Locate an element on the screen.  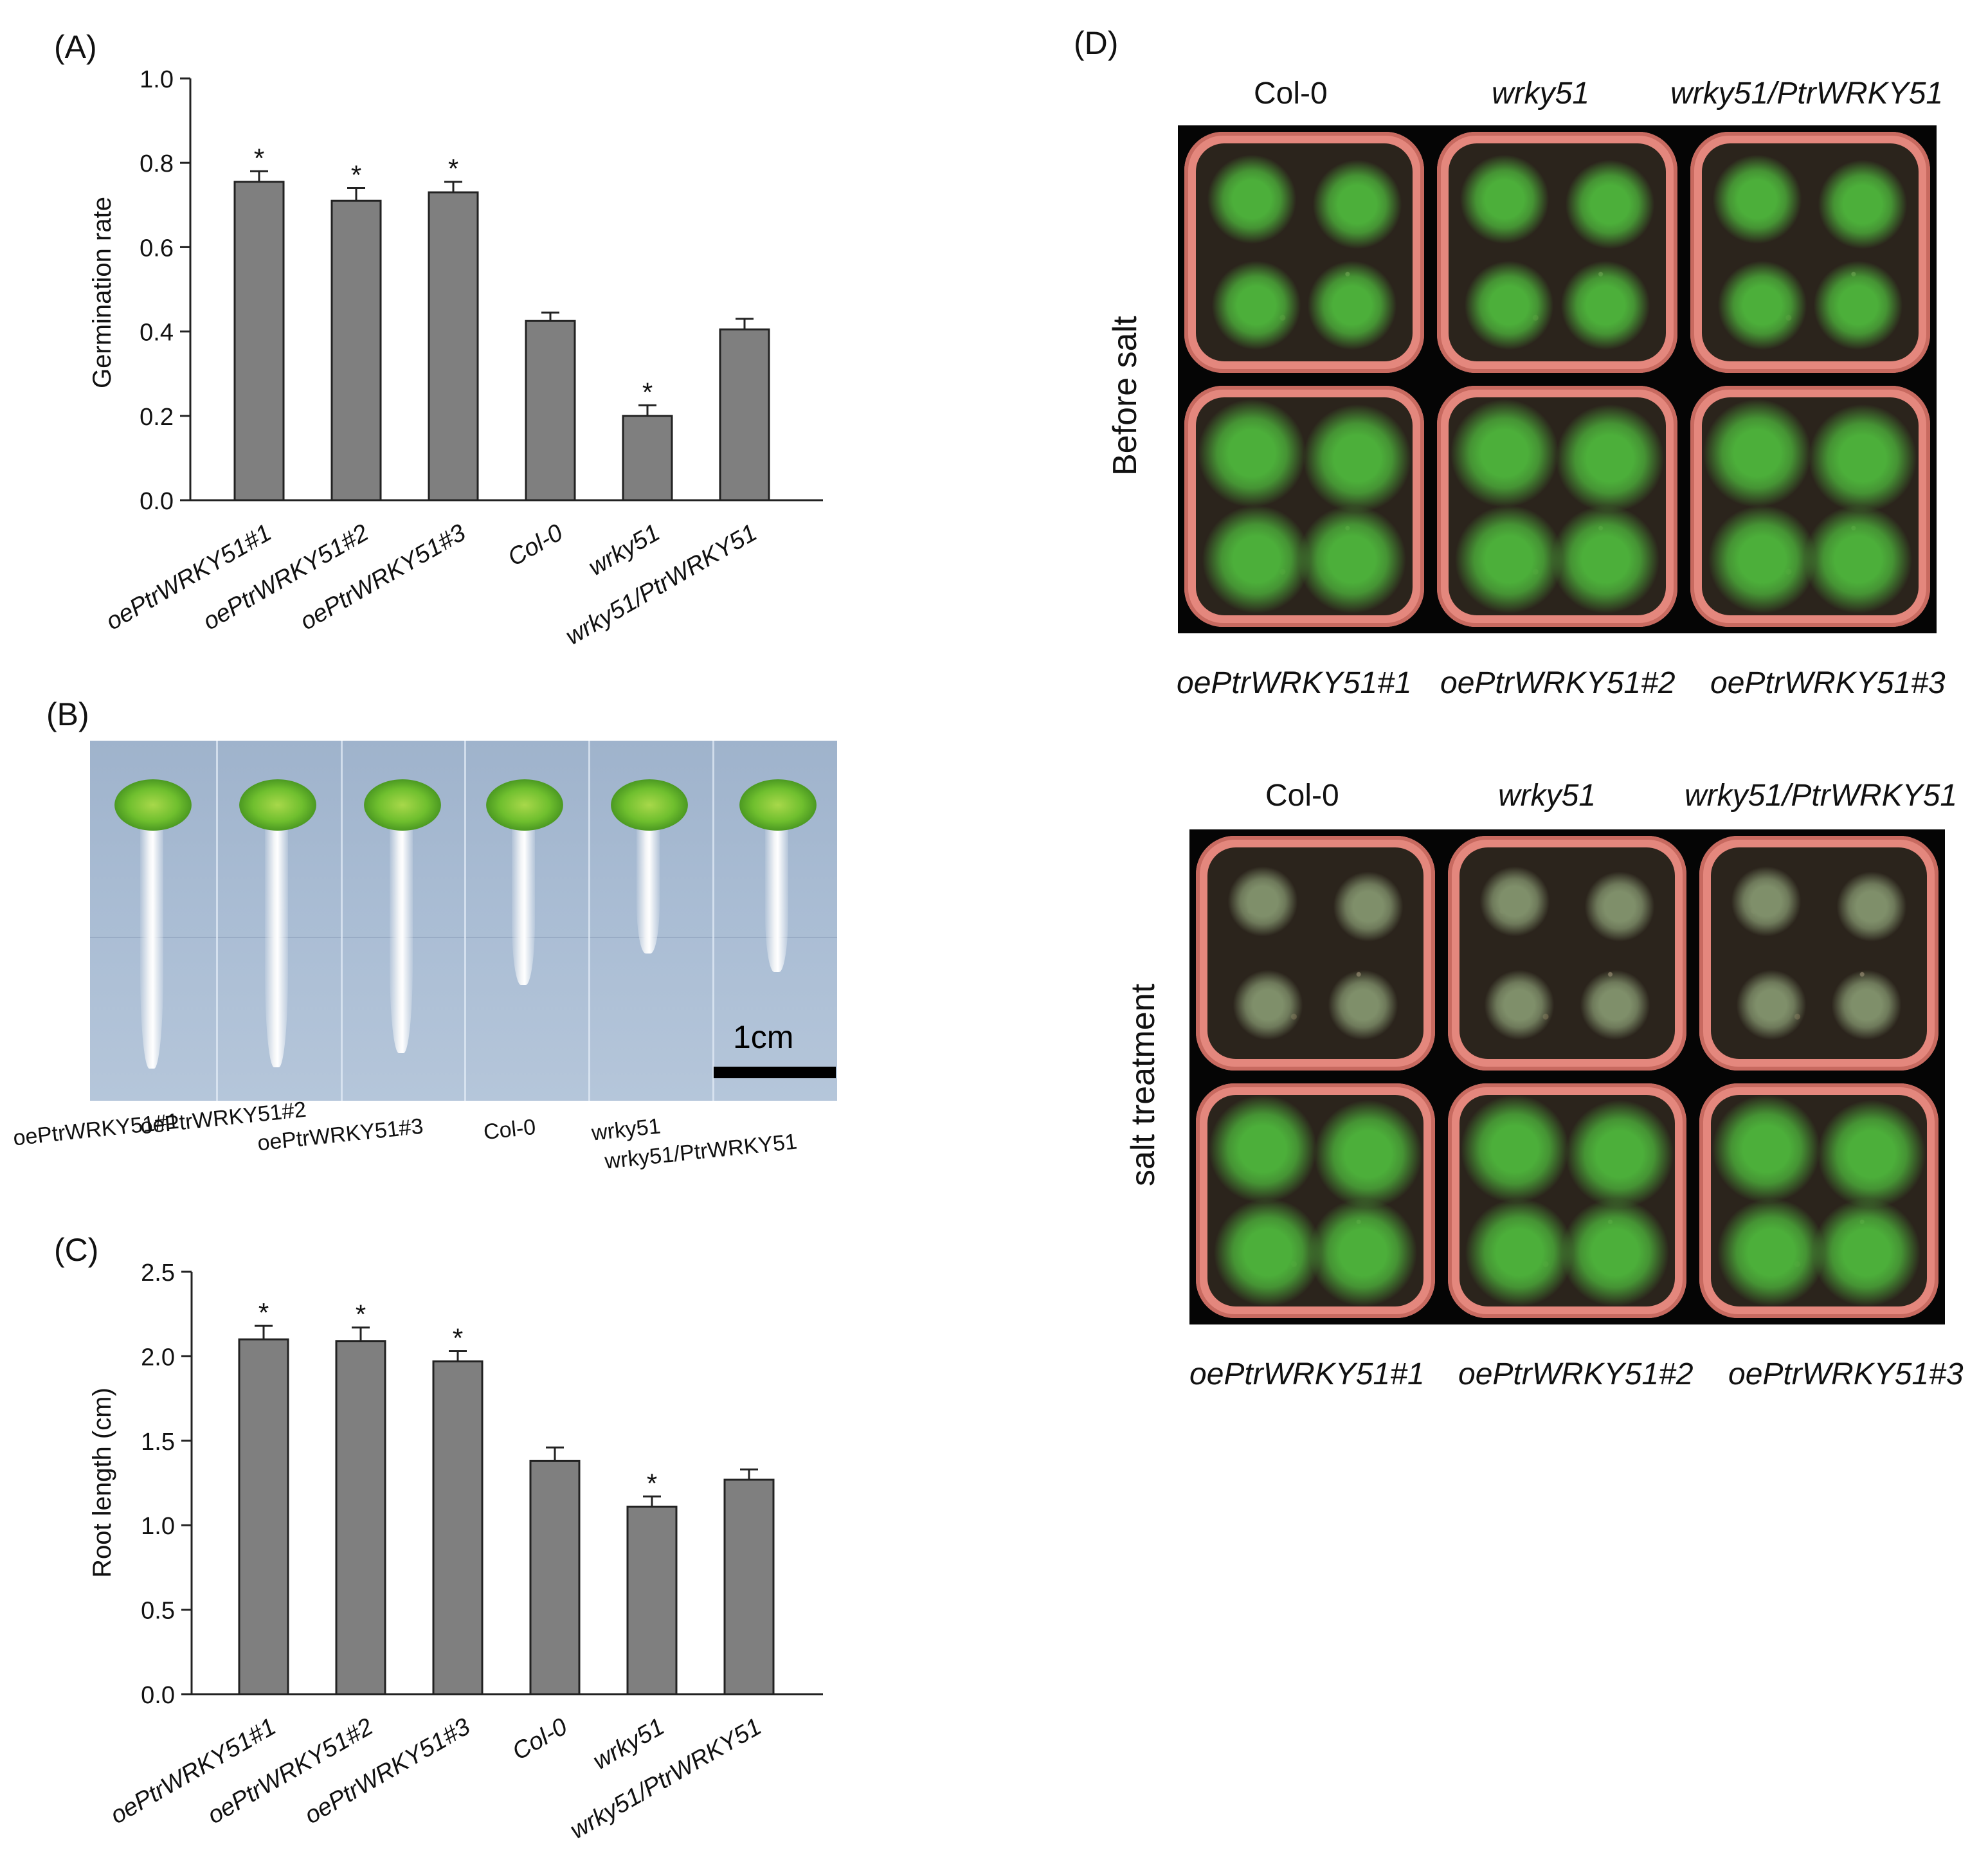
top-label-complement: wrky51/PtrWRKY51 is located at coordinates (1807, 94).